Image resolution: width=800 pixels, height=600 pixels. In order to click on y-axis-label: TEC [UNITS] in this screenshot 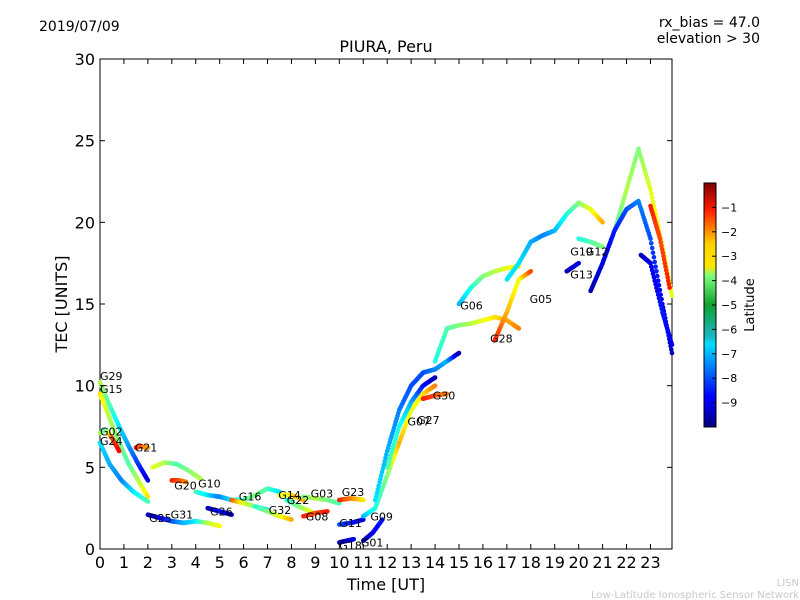, I will do `click(61, 305)`.